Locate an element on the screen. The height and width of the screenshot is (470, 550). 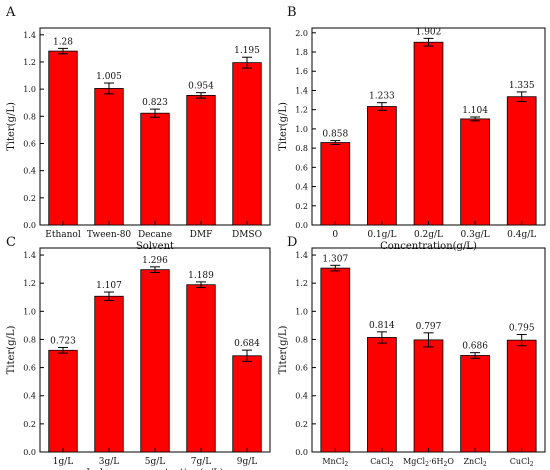
data-label: 0.723 is located at coordinates (63, 341).